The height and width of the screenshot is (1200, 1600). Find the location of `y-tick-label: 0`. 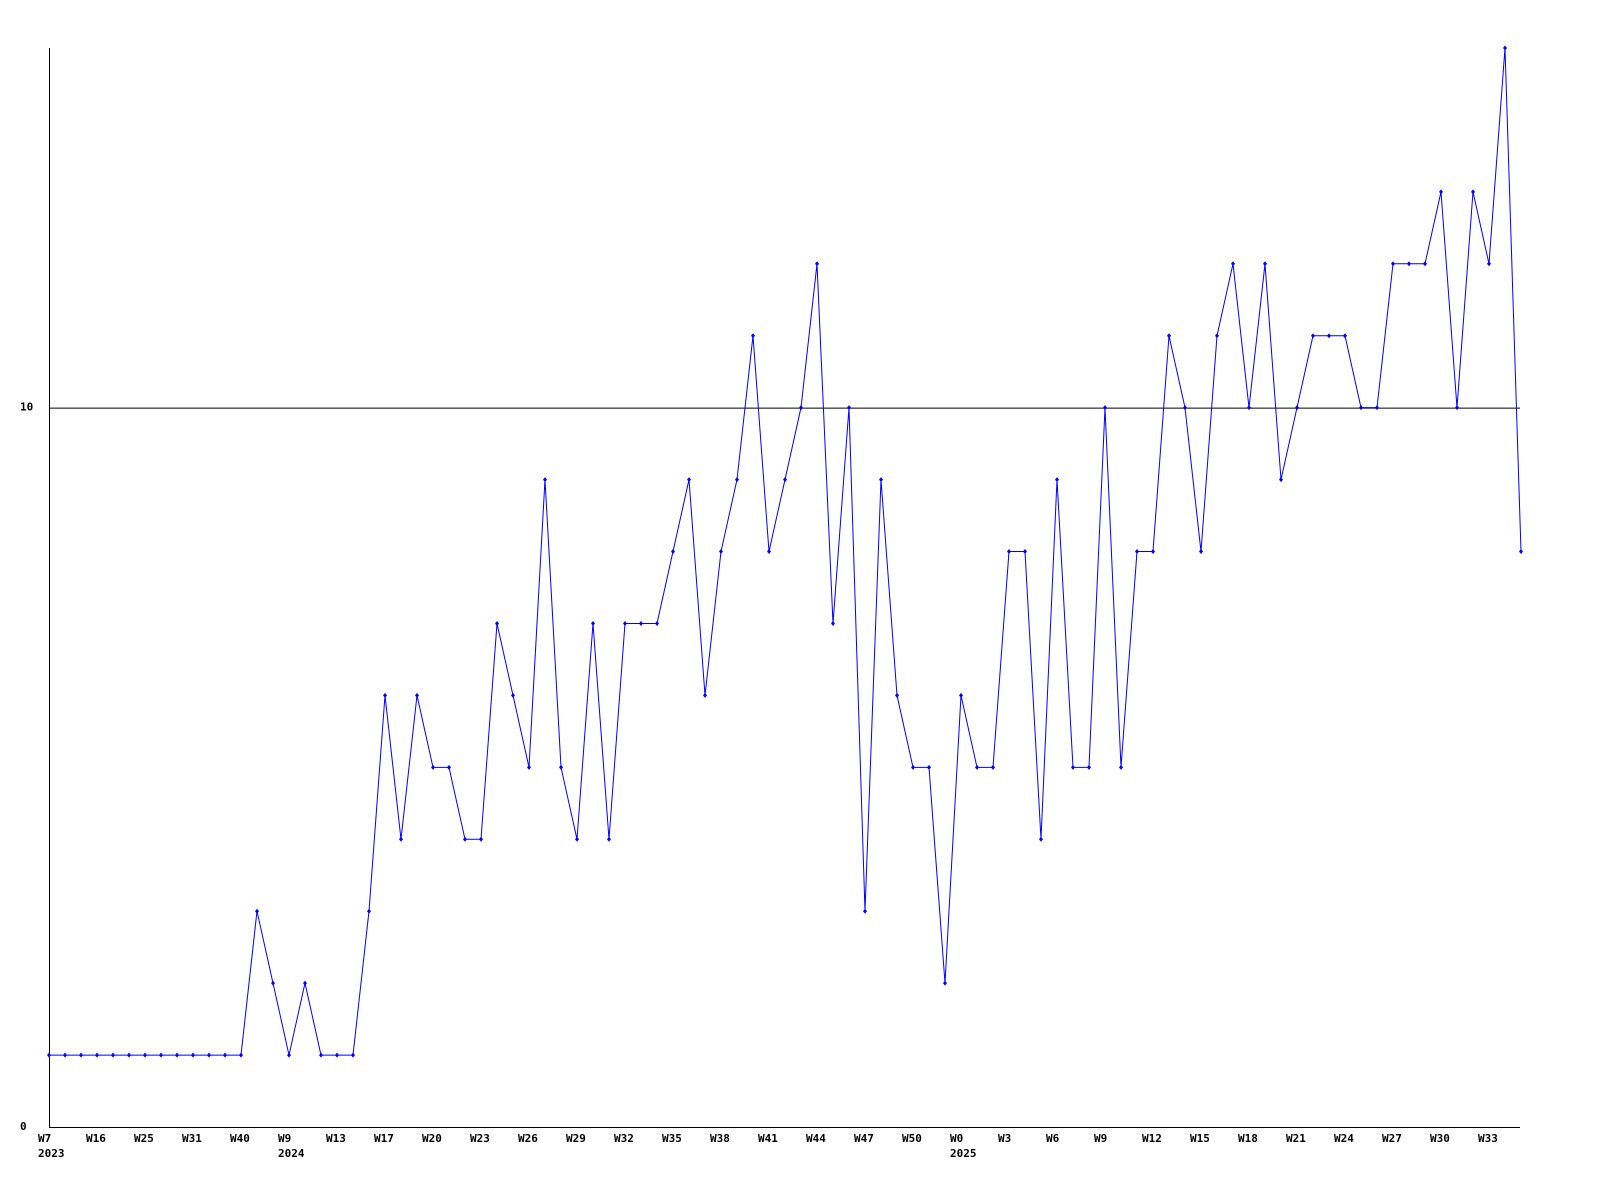

y-tick-label: 0 is located at coordinates (23, 1126).